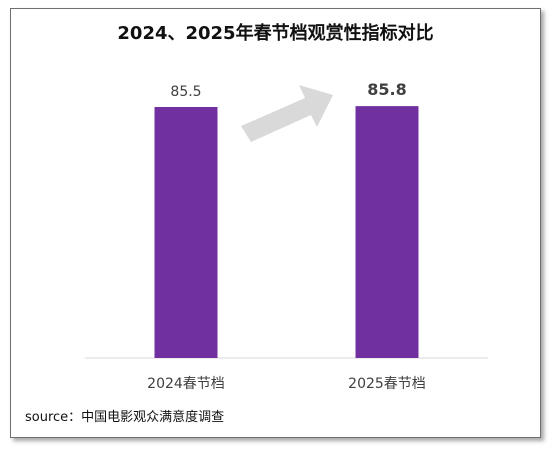  I want to click on data-label-2: 85.8, so click(386, 89).